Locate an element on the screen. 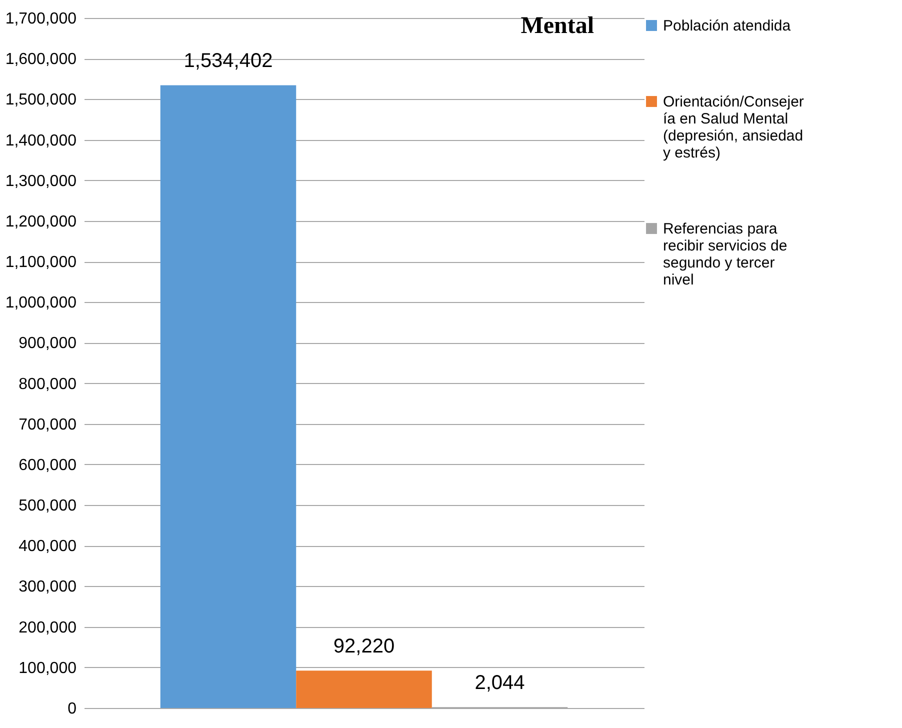 The image size is (902, 728). y-tick-label: 100,000 is located at coordinates (47, 668).